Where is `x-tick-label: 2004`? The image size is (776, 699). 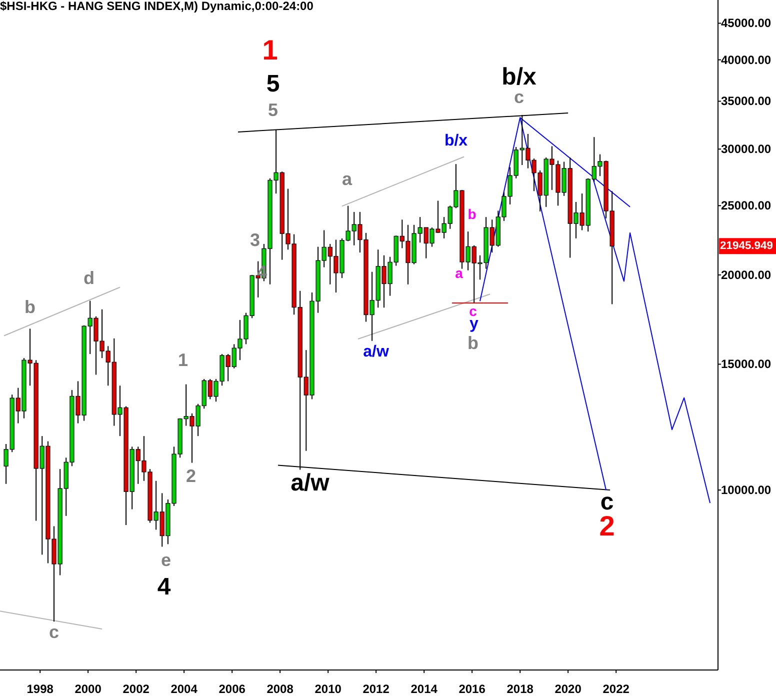 x-tick-label: 2004 is located at coordinates (184, 689).